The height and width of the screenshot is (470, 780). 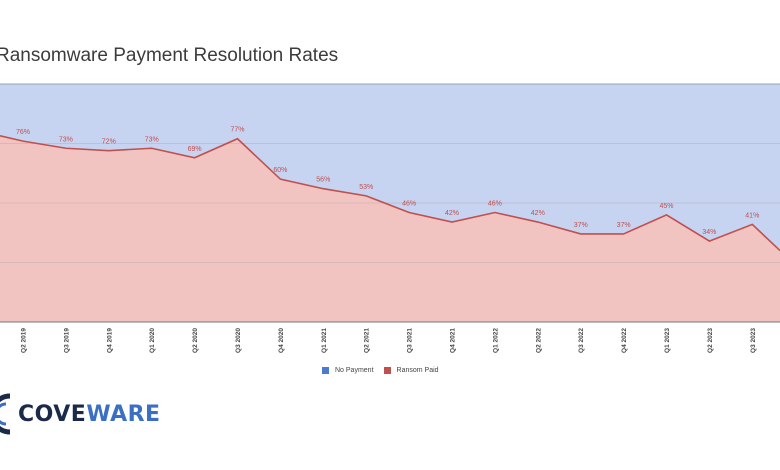 What do you see at coordinates (238, 340) in the screenshot?
I see `x-tick-label-5: Q3 2020` at bounding box center [238, 340].